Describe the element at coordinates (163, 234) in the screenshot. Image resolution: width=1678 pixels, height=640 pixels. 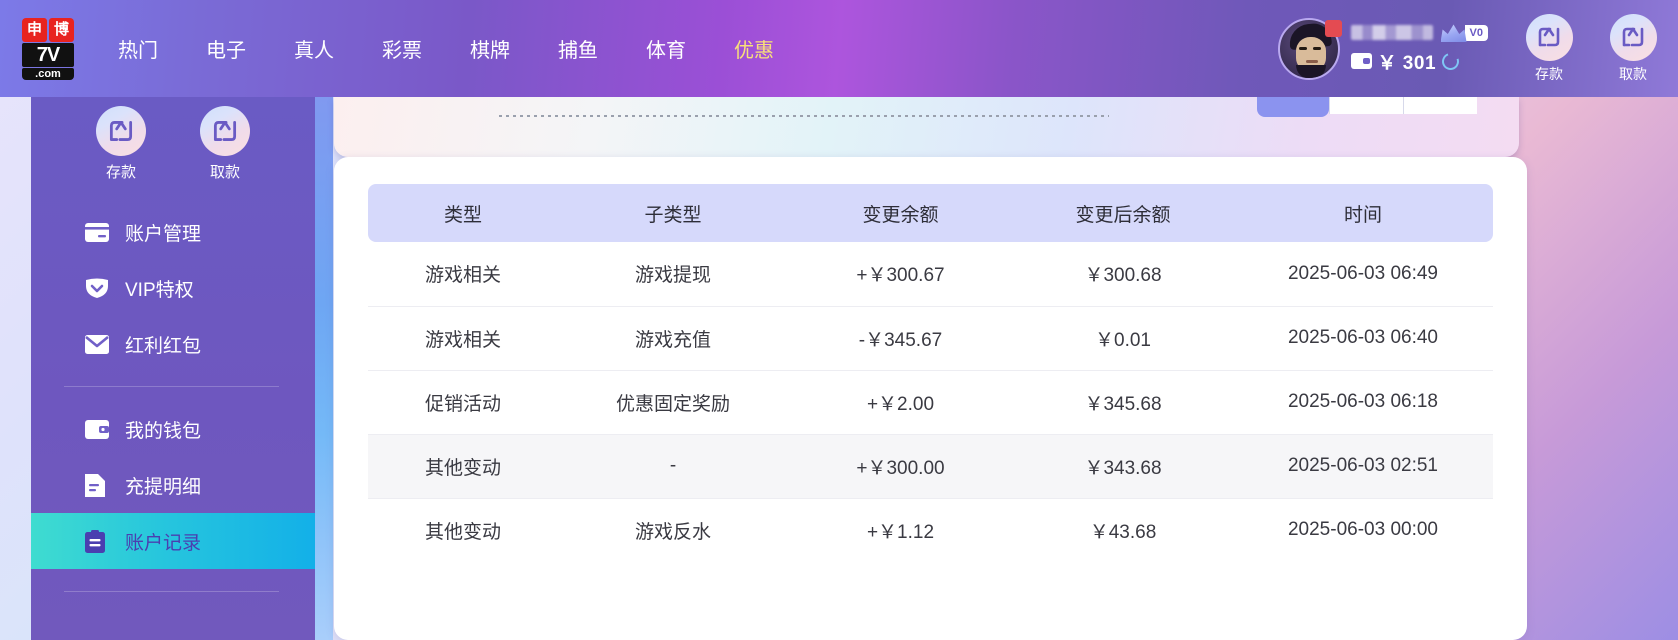
I see `sidebar-item-label: 账户管理` at that location.